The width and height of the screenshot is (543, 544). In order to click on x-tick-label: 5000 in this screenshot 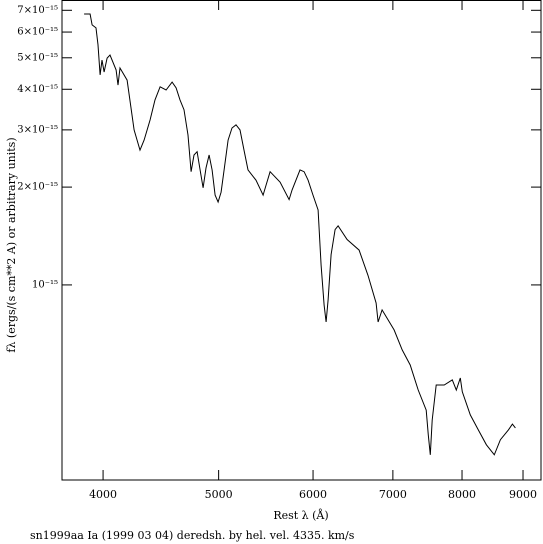, I will do `click(219, 494)`.